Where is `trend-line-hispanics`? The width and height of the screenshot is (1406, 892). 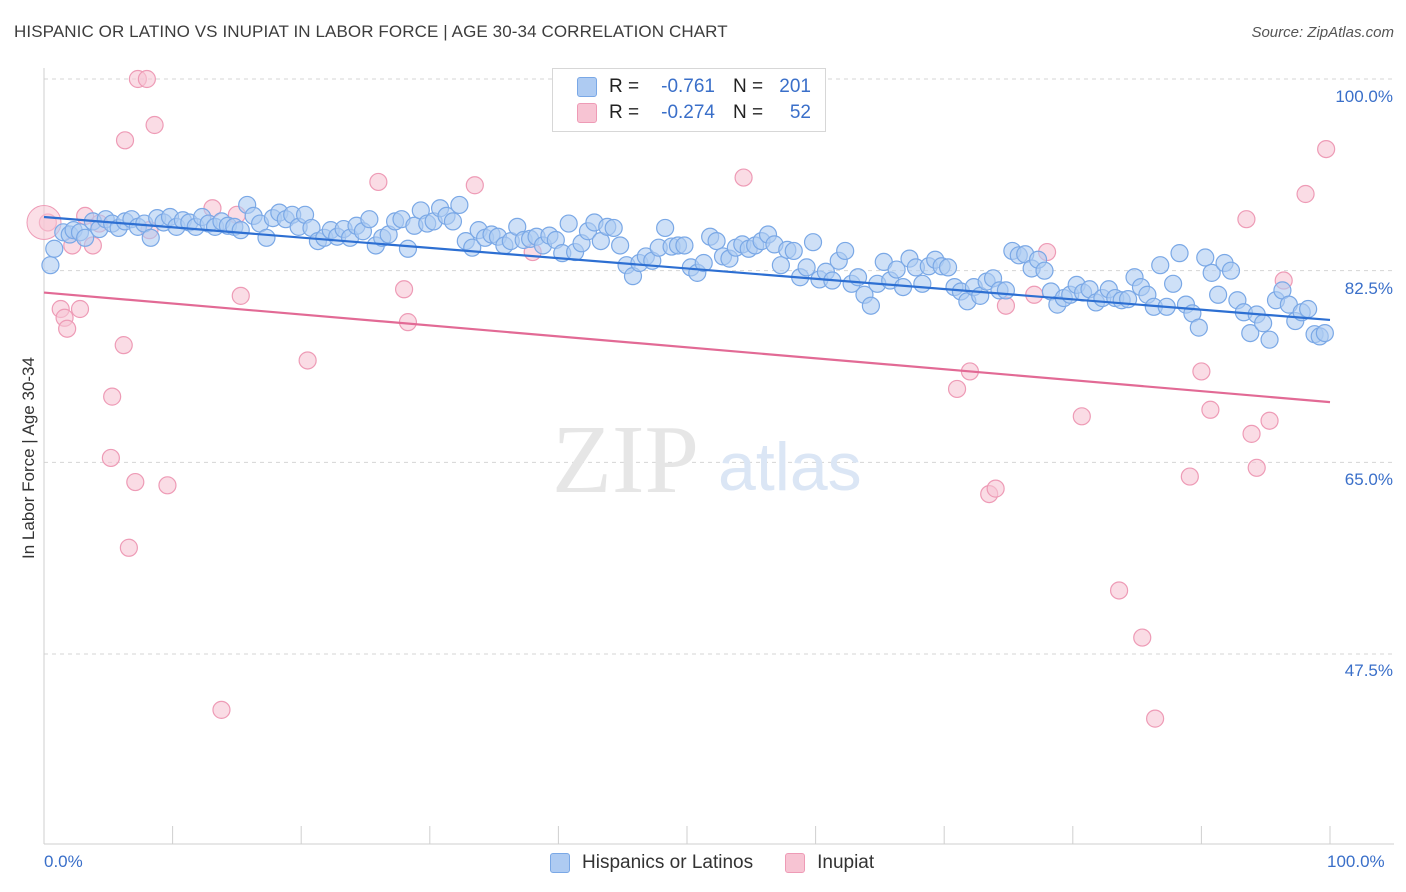 trend-line-hispanics is located at coordinates (687, 268).